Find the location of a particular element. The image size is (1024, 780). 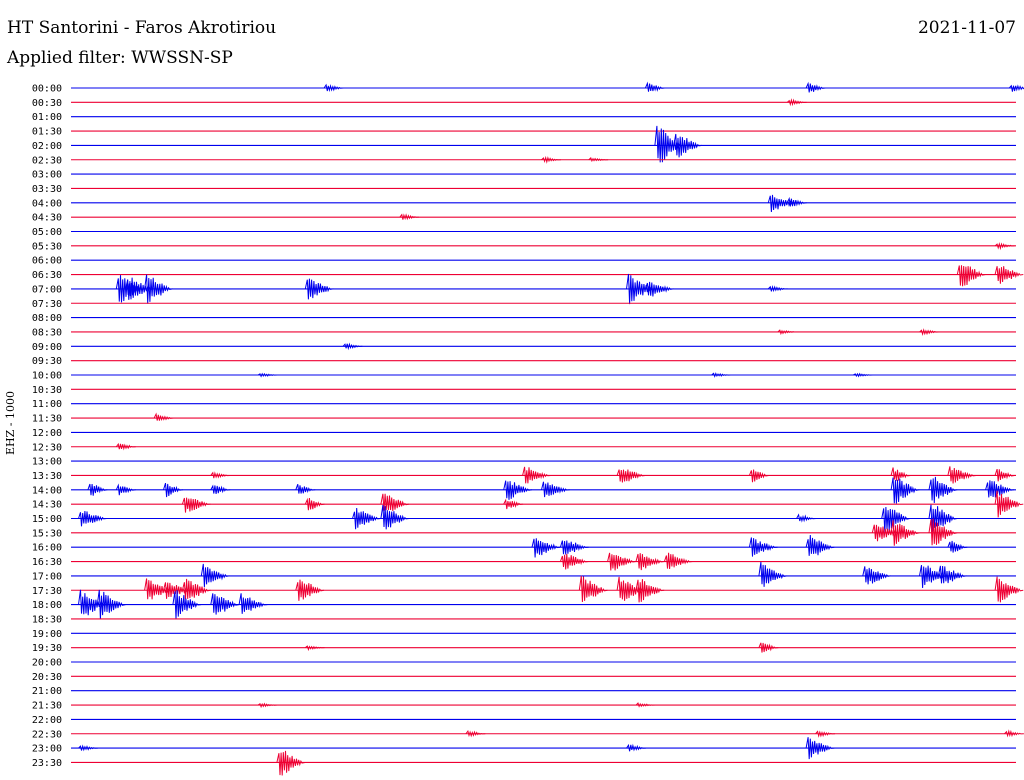

time-tick-label: 01:30 is located at coordinates (47, 132).